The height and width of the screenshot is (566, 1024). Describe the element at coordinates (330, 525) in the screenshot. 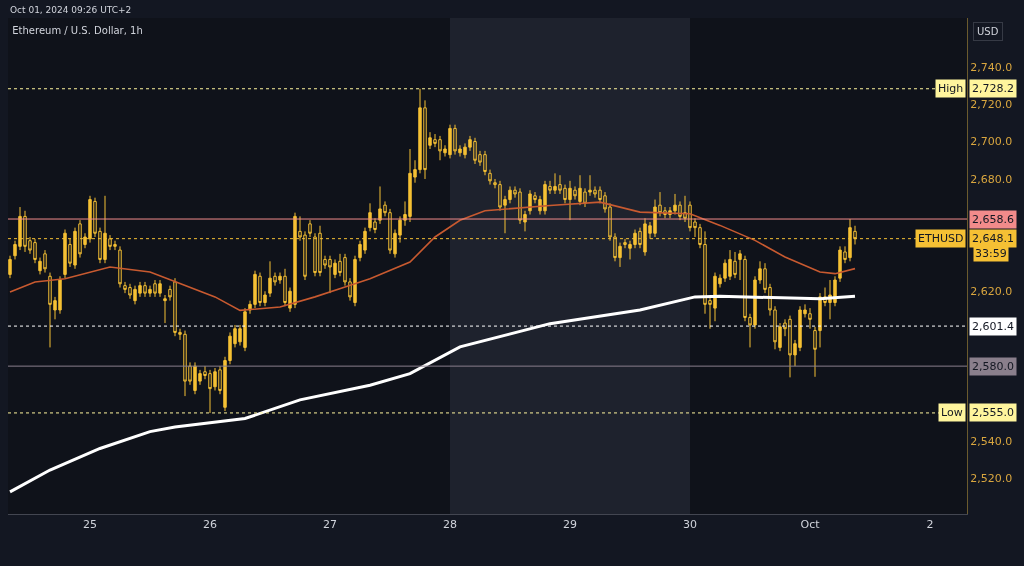

I see `x-tick-label: 27` at that location.